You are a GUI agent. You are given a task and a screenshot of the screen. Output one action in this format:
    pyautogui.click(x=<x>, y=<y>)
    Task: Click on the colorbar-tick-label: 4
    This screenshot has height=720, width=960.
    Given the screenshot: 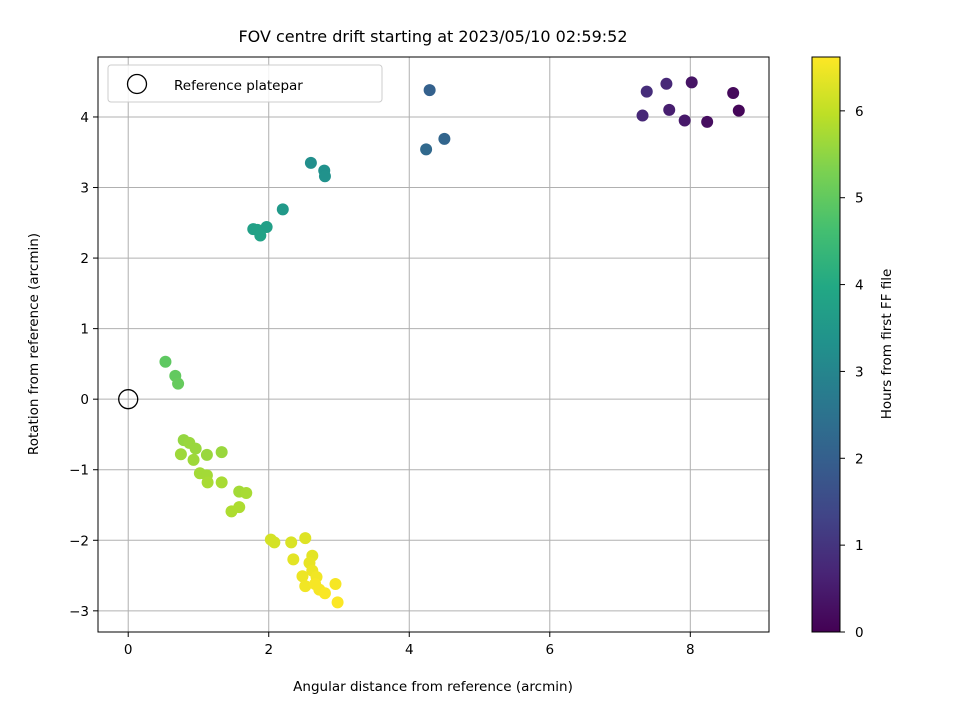 What is the action you would take?
    pyautogui.click(x=859, y=286)
    